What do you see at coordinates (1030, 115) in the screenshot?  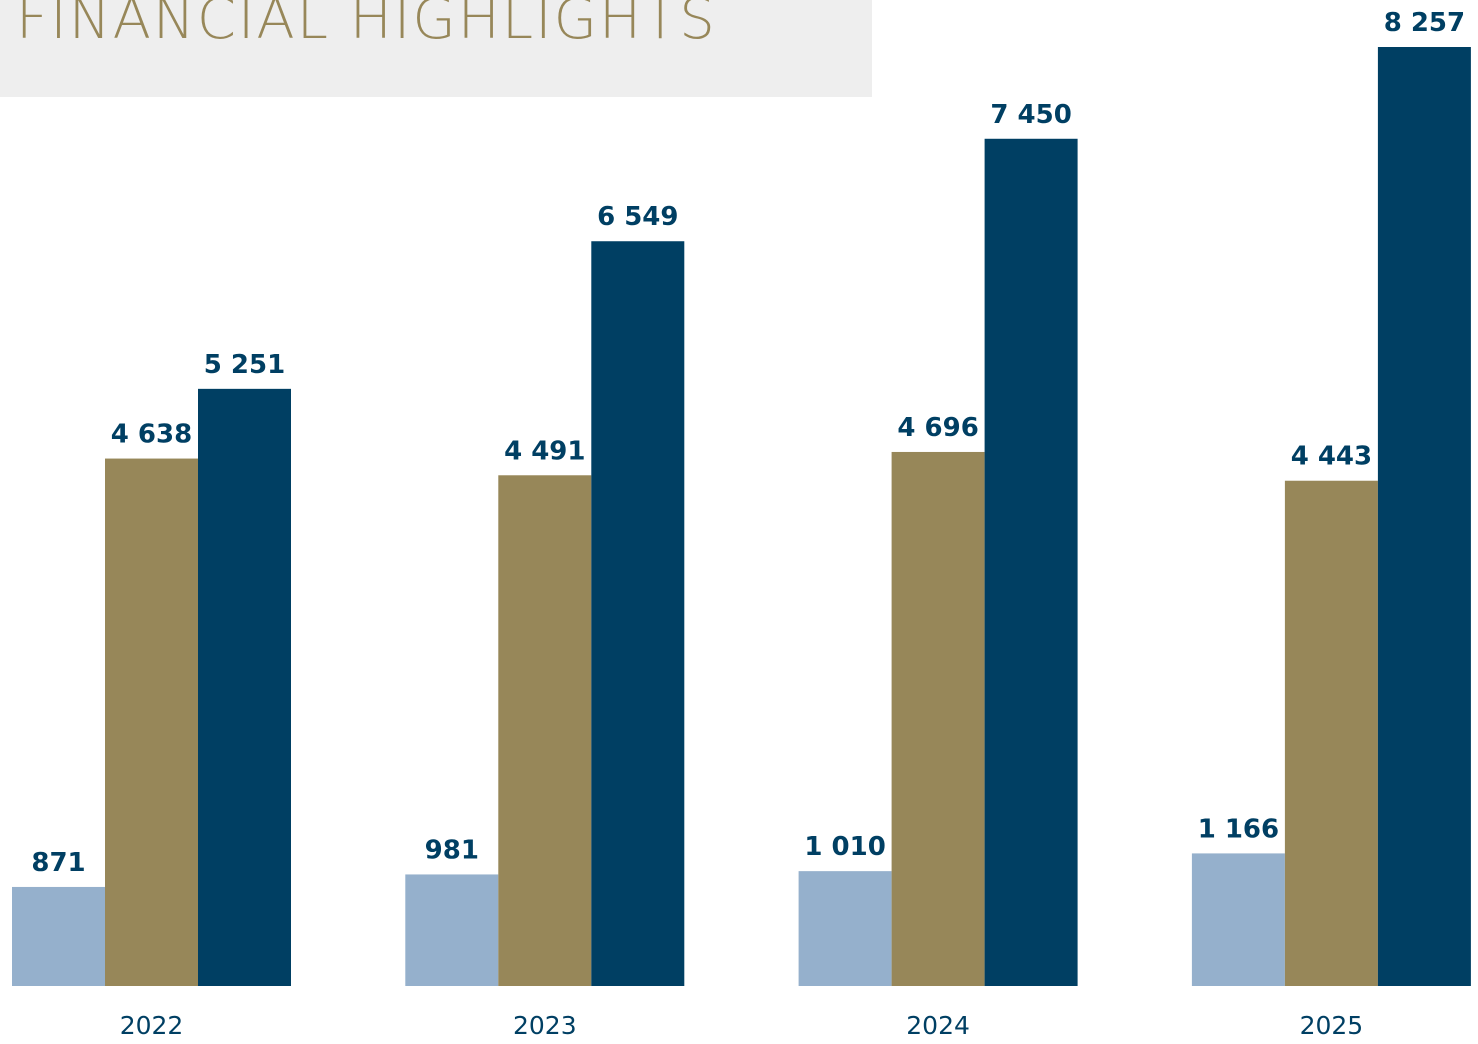 I see `value-label: 7 450` at bounding box center [1030, 115].